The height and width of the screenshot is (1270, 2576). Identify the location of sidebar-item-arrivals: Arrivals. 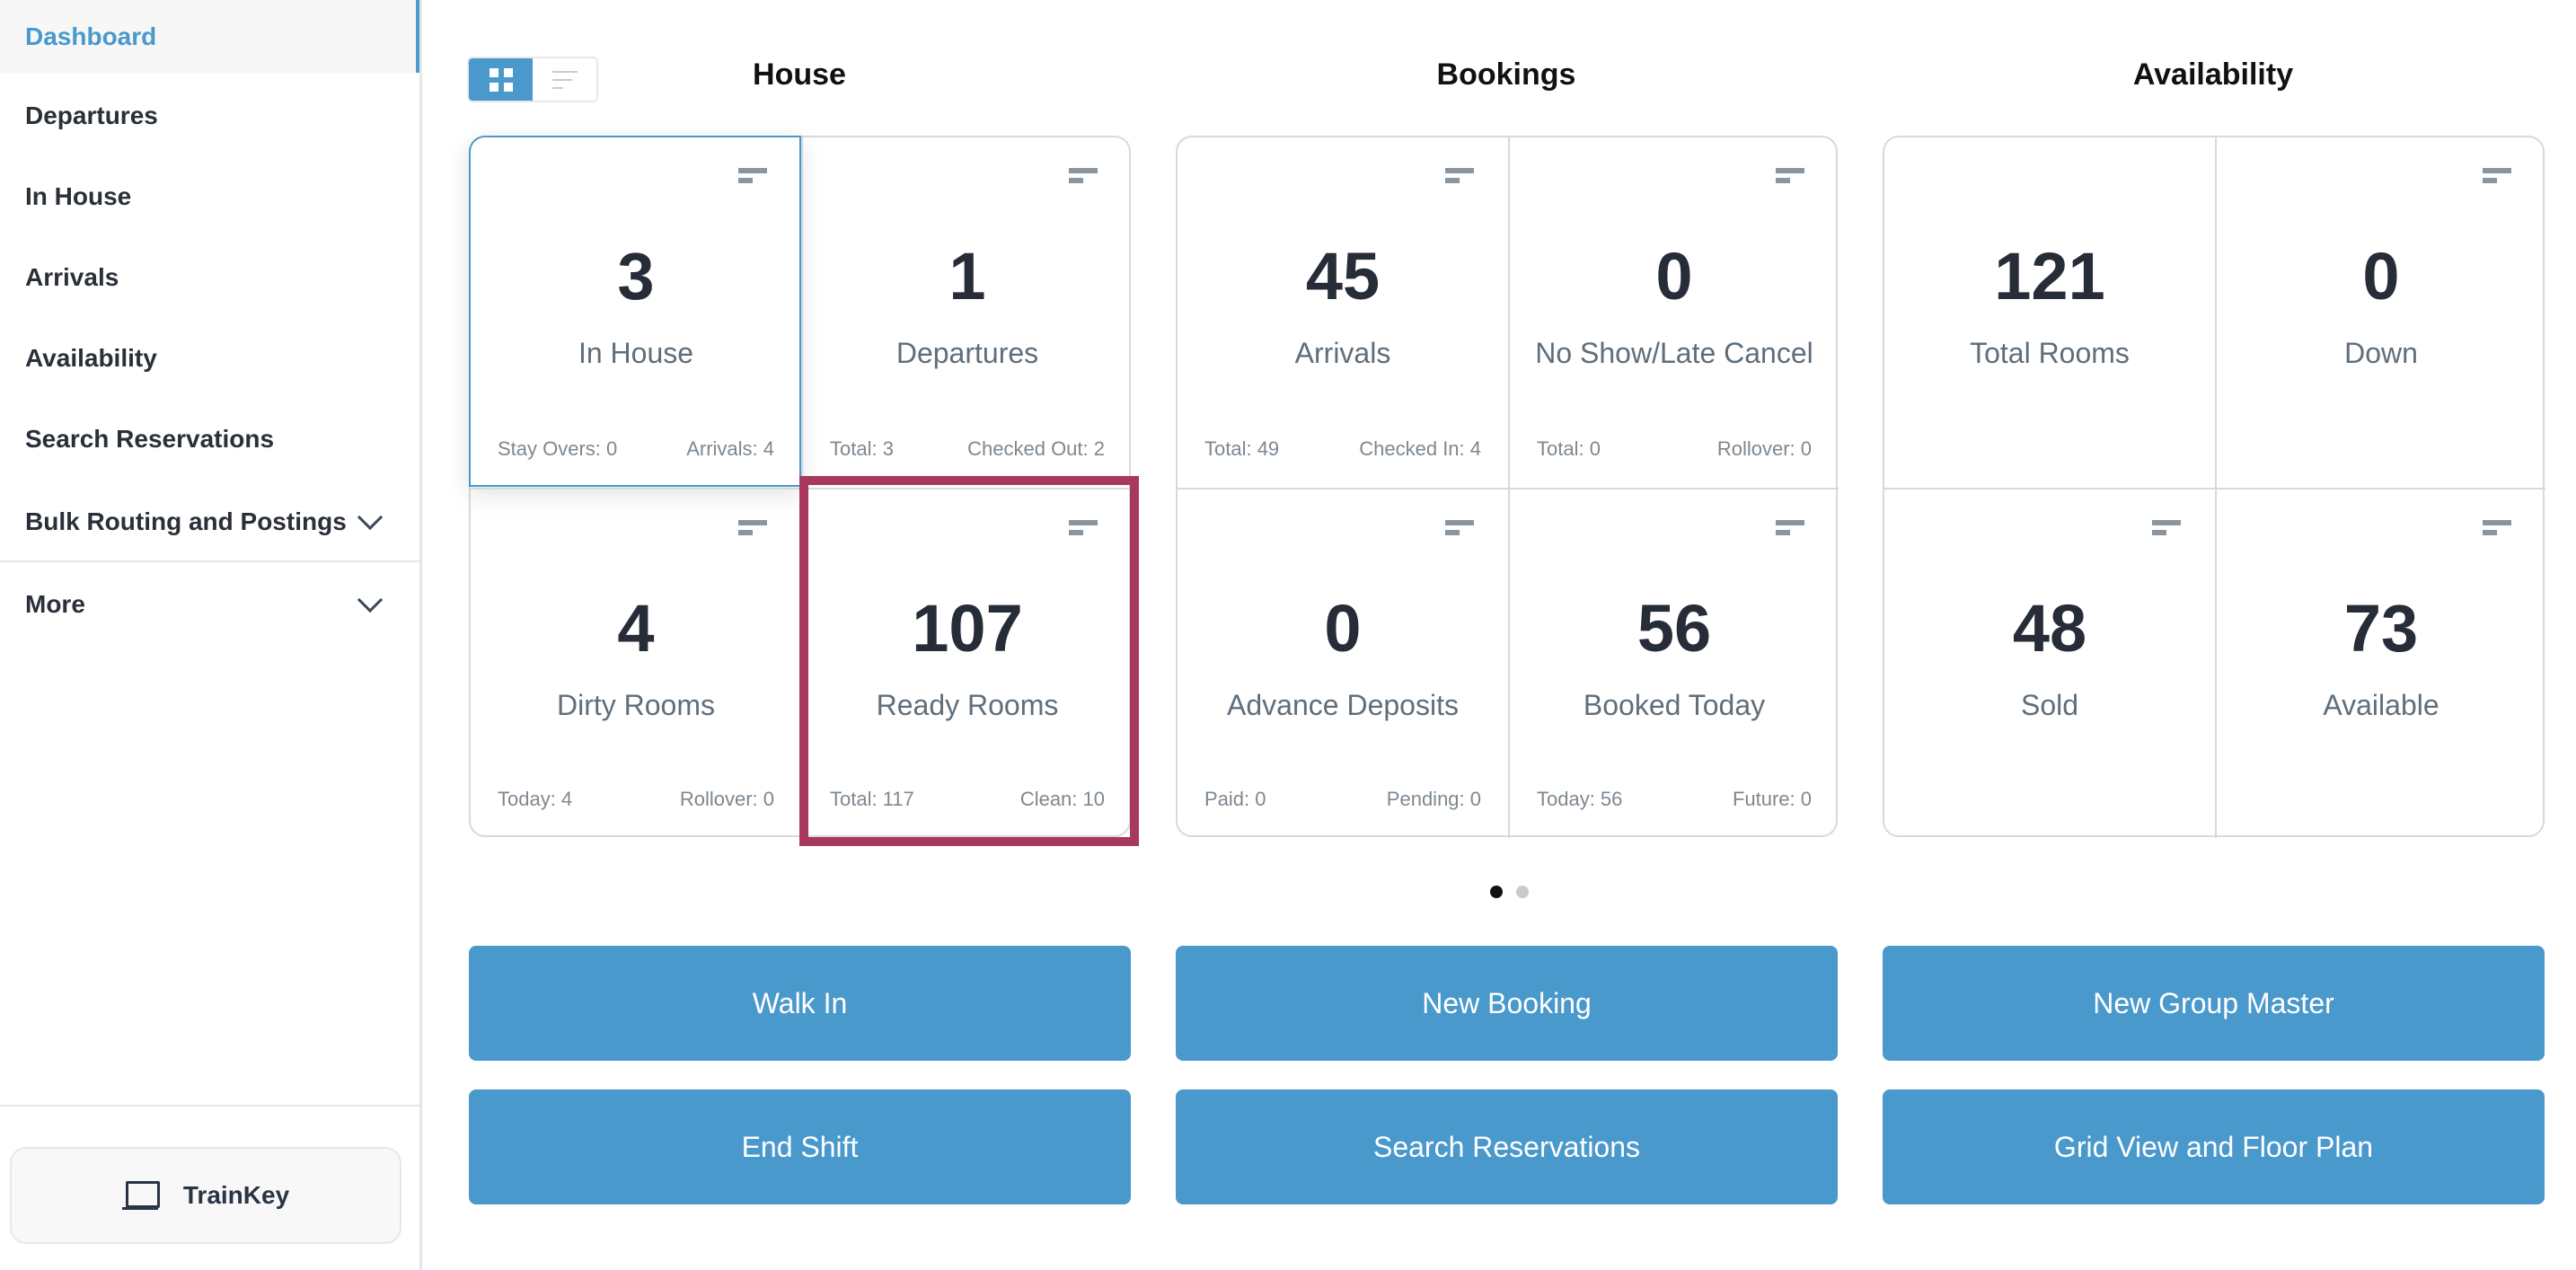
(209, 277).